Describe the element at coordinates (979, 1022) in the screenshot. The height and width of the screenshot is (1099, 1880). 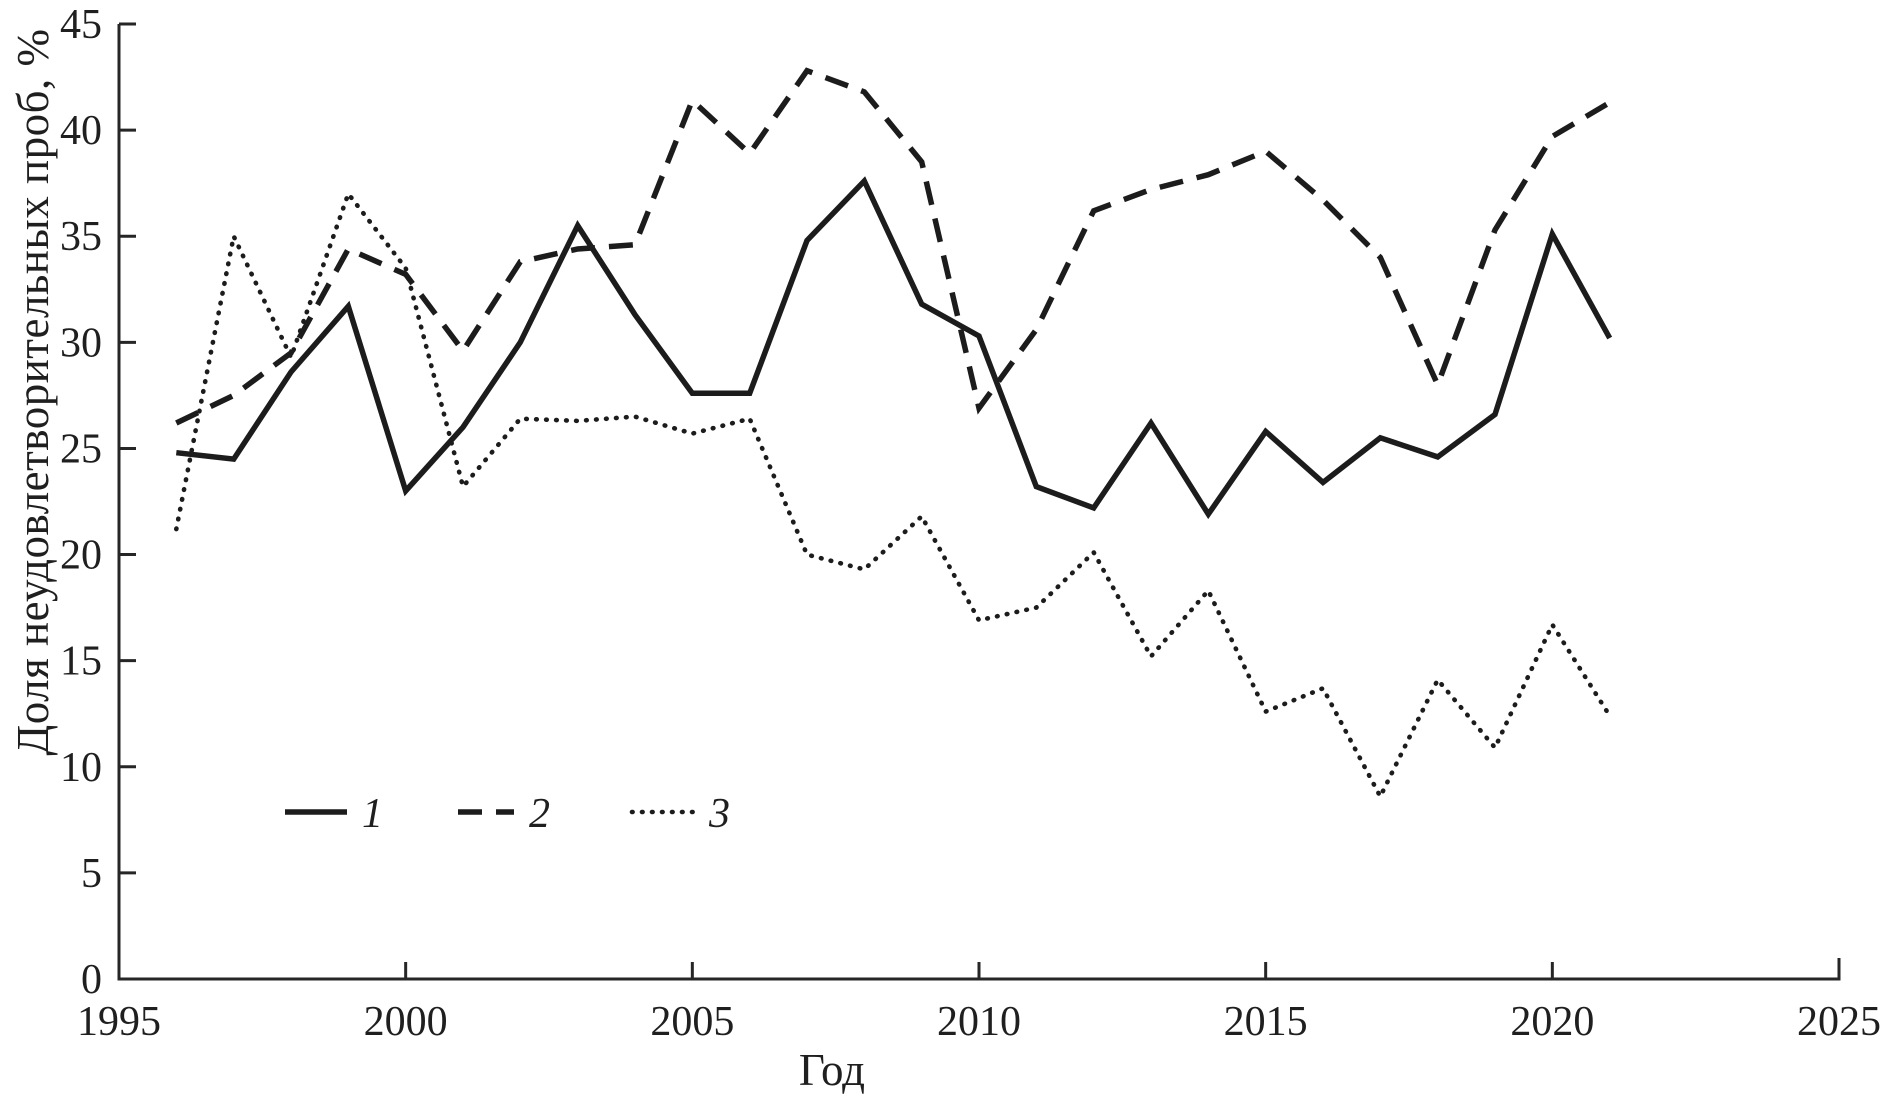
I see `x-tick-label: 2010` at that location.